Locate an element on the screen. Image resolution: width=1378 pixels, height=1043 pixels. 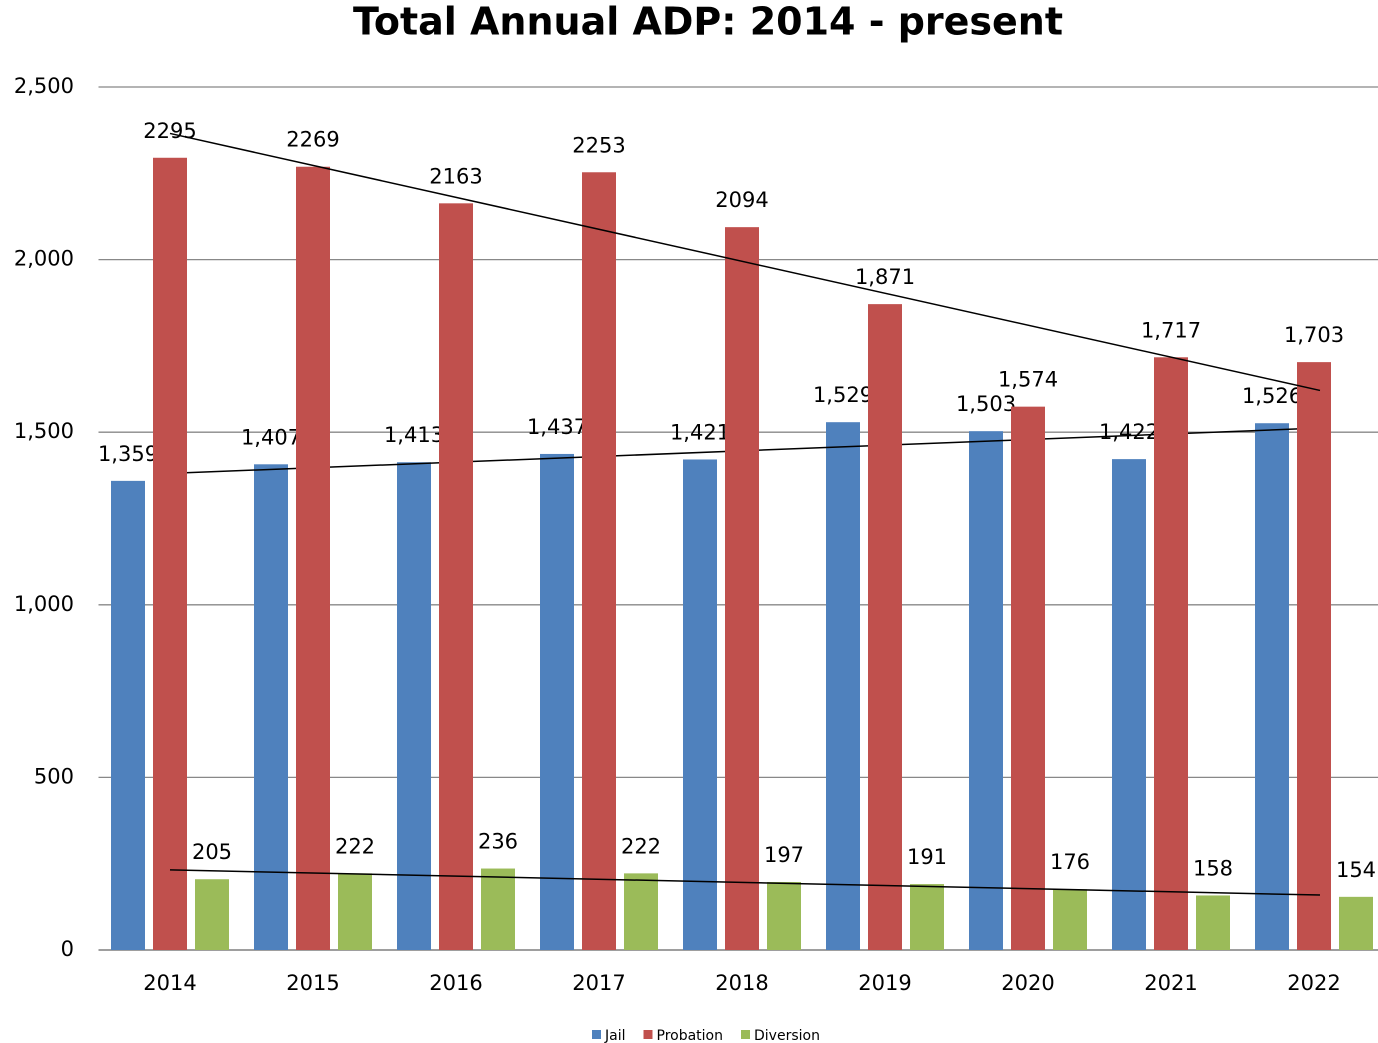
x-tick-label: 2017 is located at coordinates (598, 983).